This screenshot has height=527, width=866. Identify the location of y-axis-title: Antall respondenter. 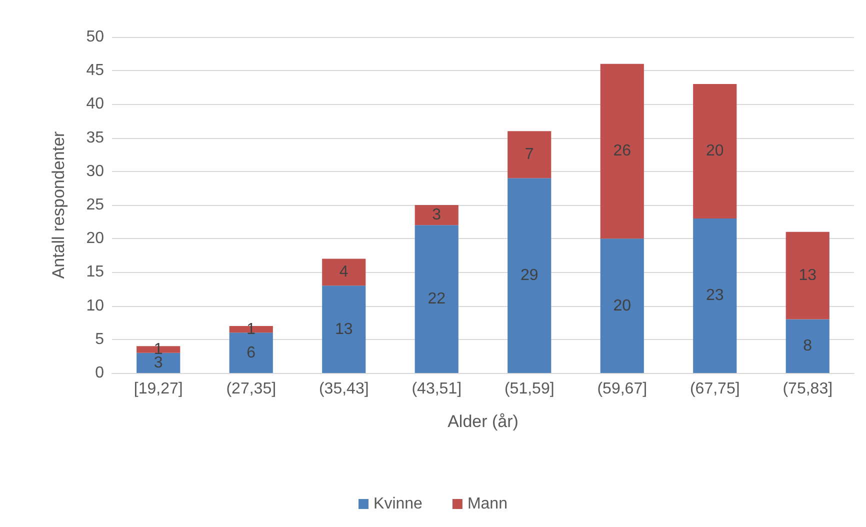
(58, 204).